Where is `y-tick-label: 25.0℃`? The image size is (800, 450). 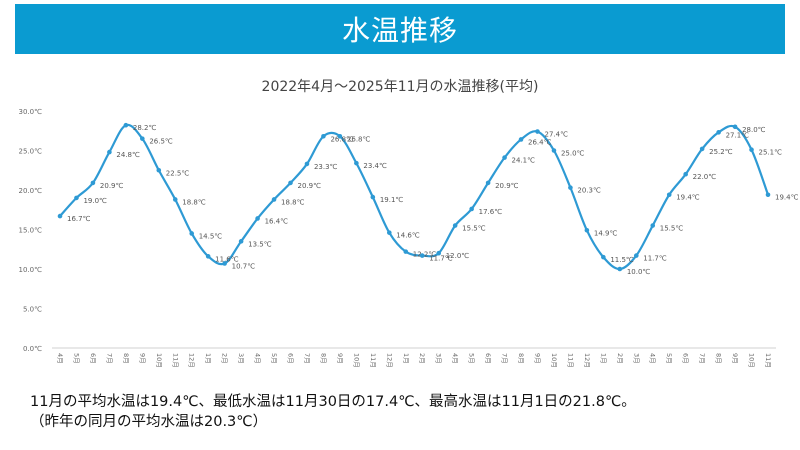 y-tick-label: 25.0℃ is located at coordinates (31, 152).